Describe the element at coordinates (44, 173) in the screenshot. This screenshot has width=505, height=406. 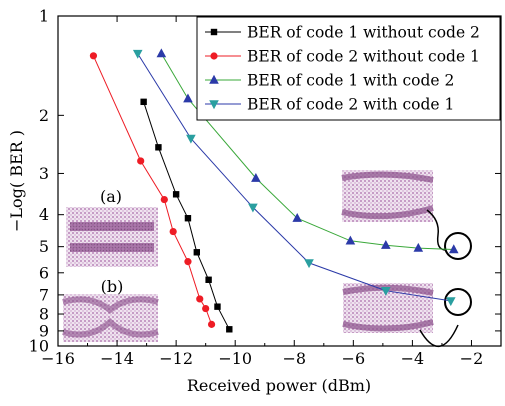
I see `y-tick-label: 3` at that location.